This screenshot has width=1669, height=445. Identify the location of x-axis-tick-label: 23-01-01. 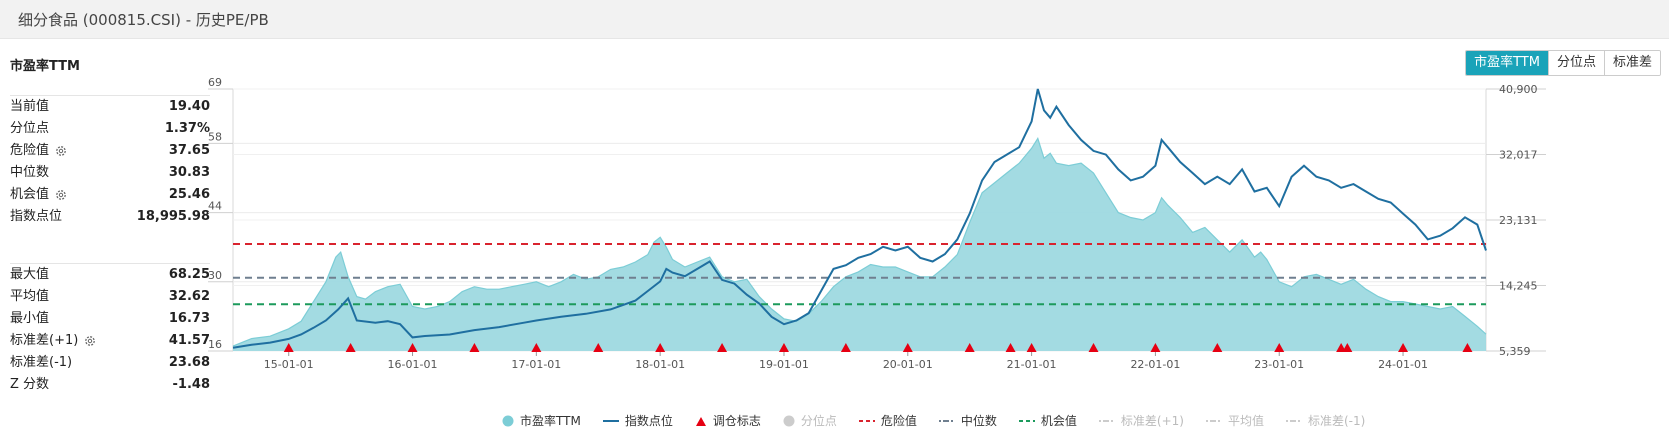
(1279, 364).